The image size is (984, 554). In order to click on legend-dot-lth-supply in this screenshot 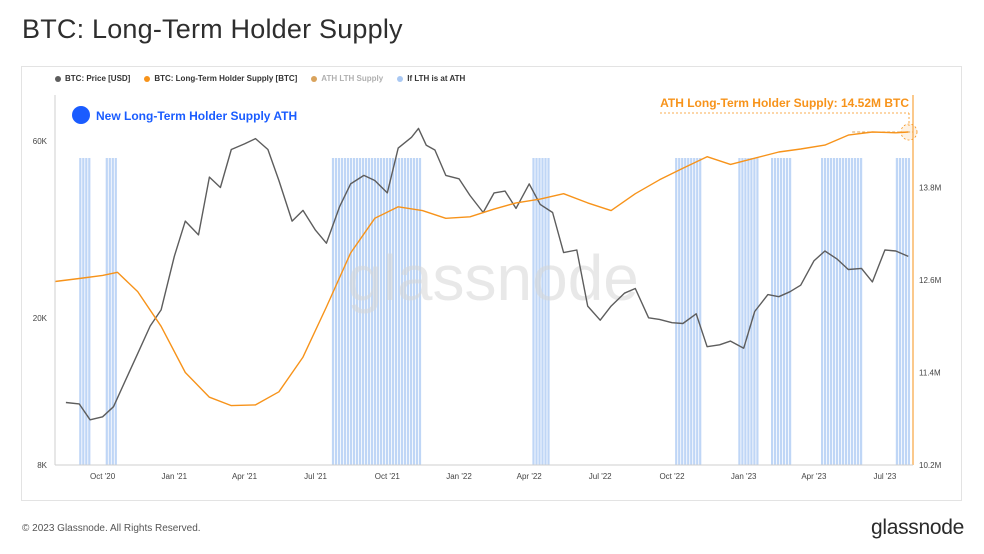, I will do `click(147, 78)`.